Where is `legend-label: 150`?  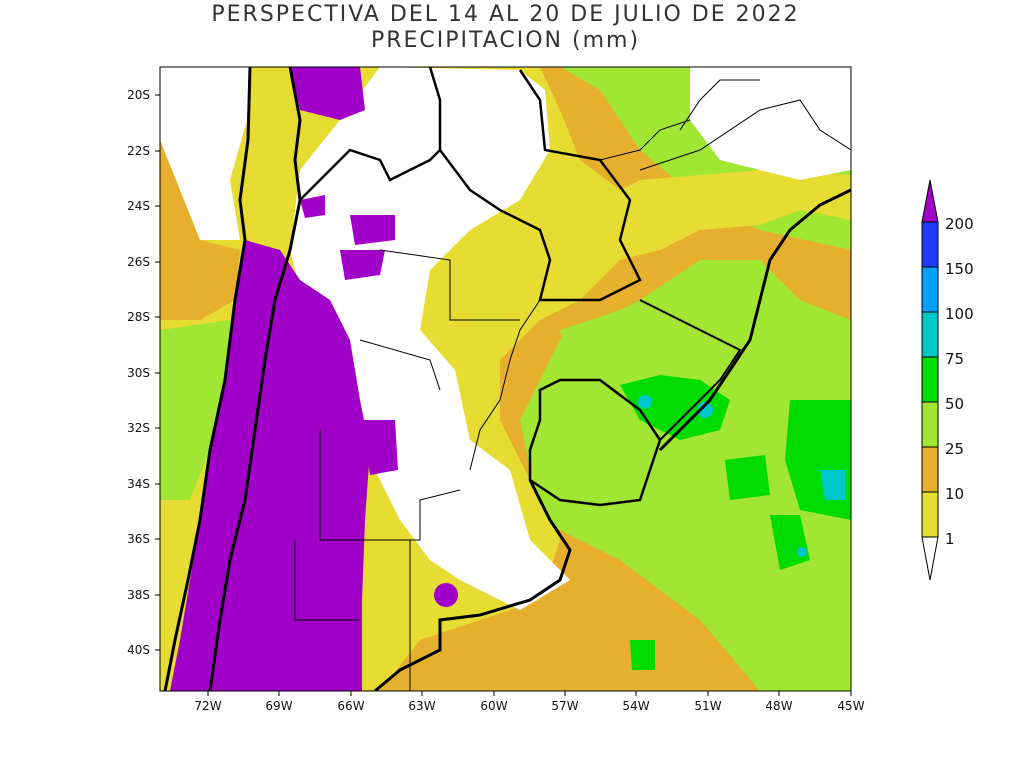 legend-label: 150 is located at coordinates (959, 269).